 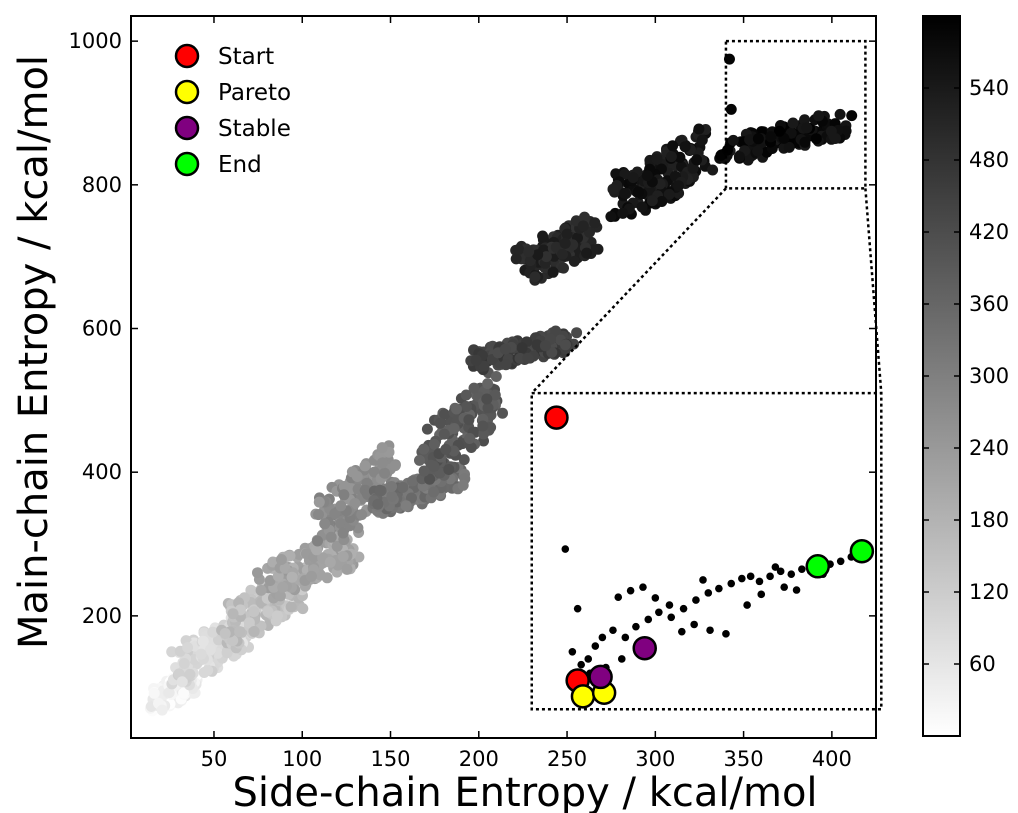 I want to click on legend-label: End, so click(x=240, y=165).